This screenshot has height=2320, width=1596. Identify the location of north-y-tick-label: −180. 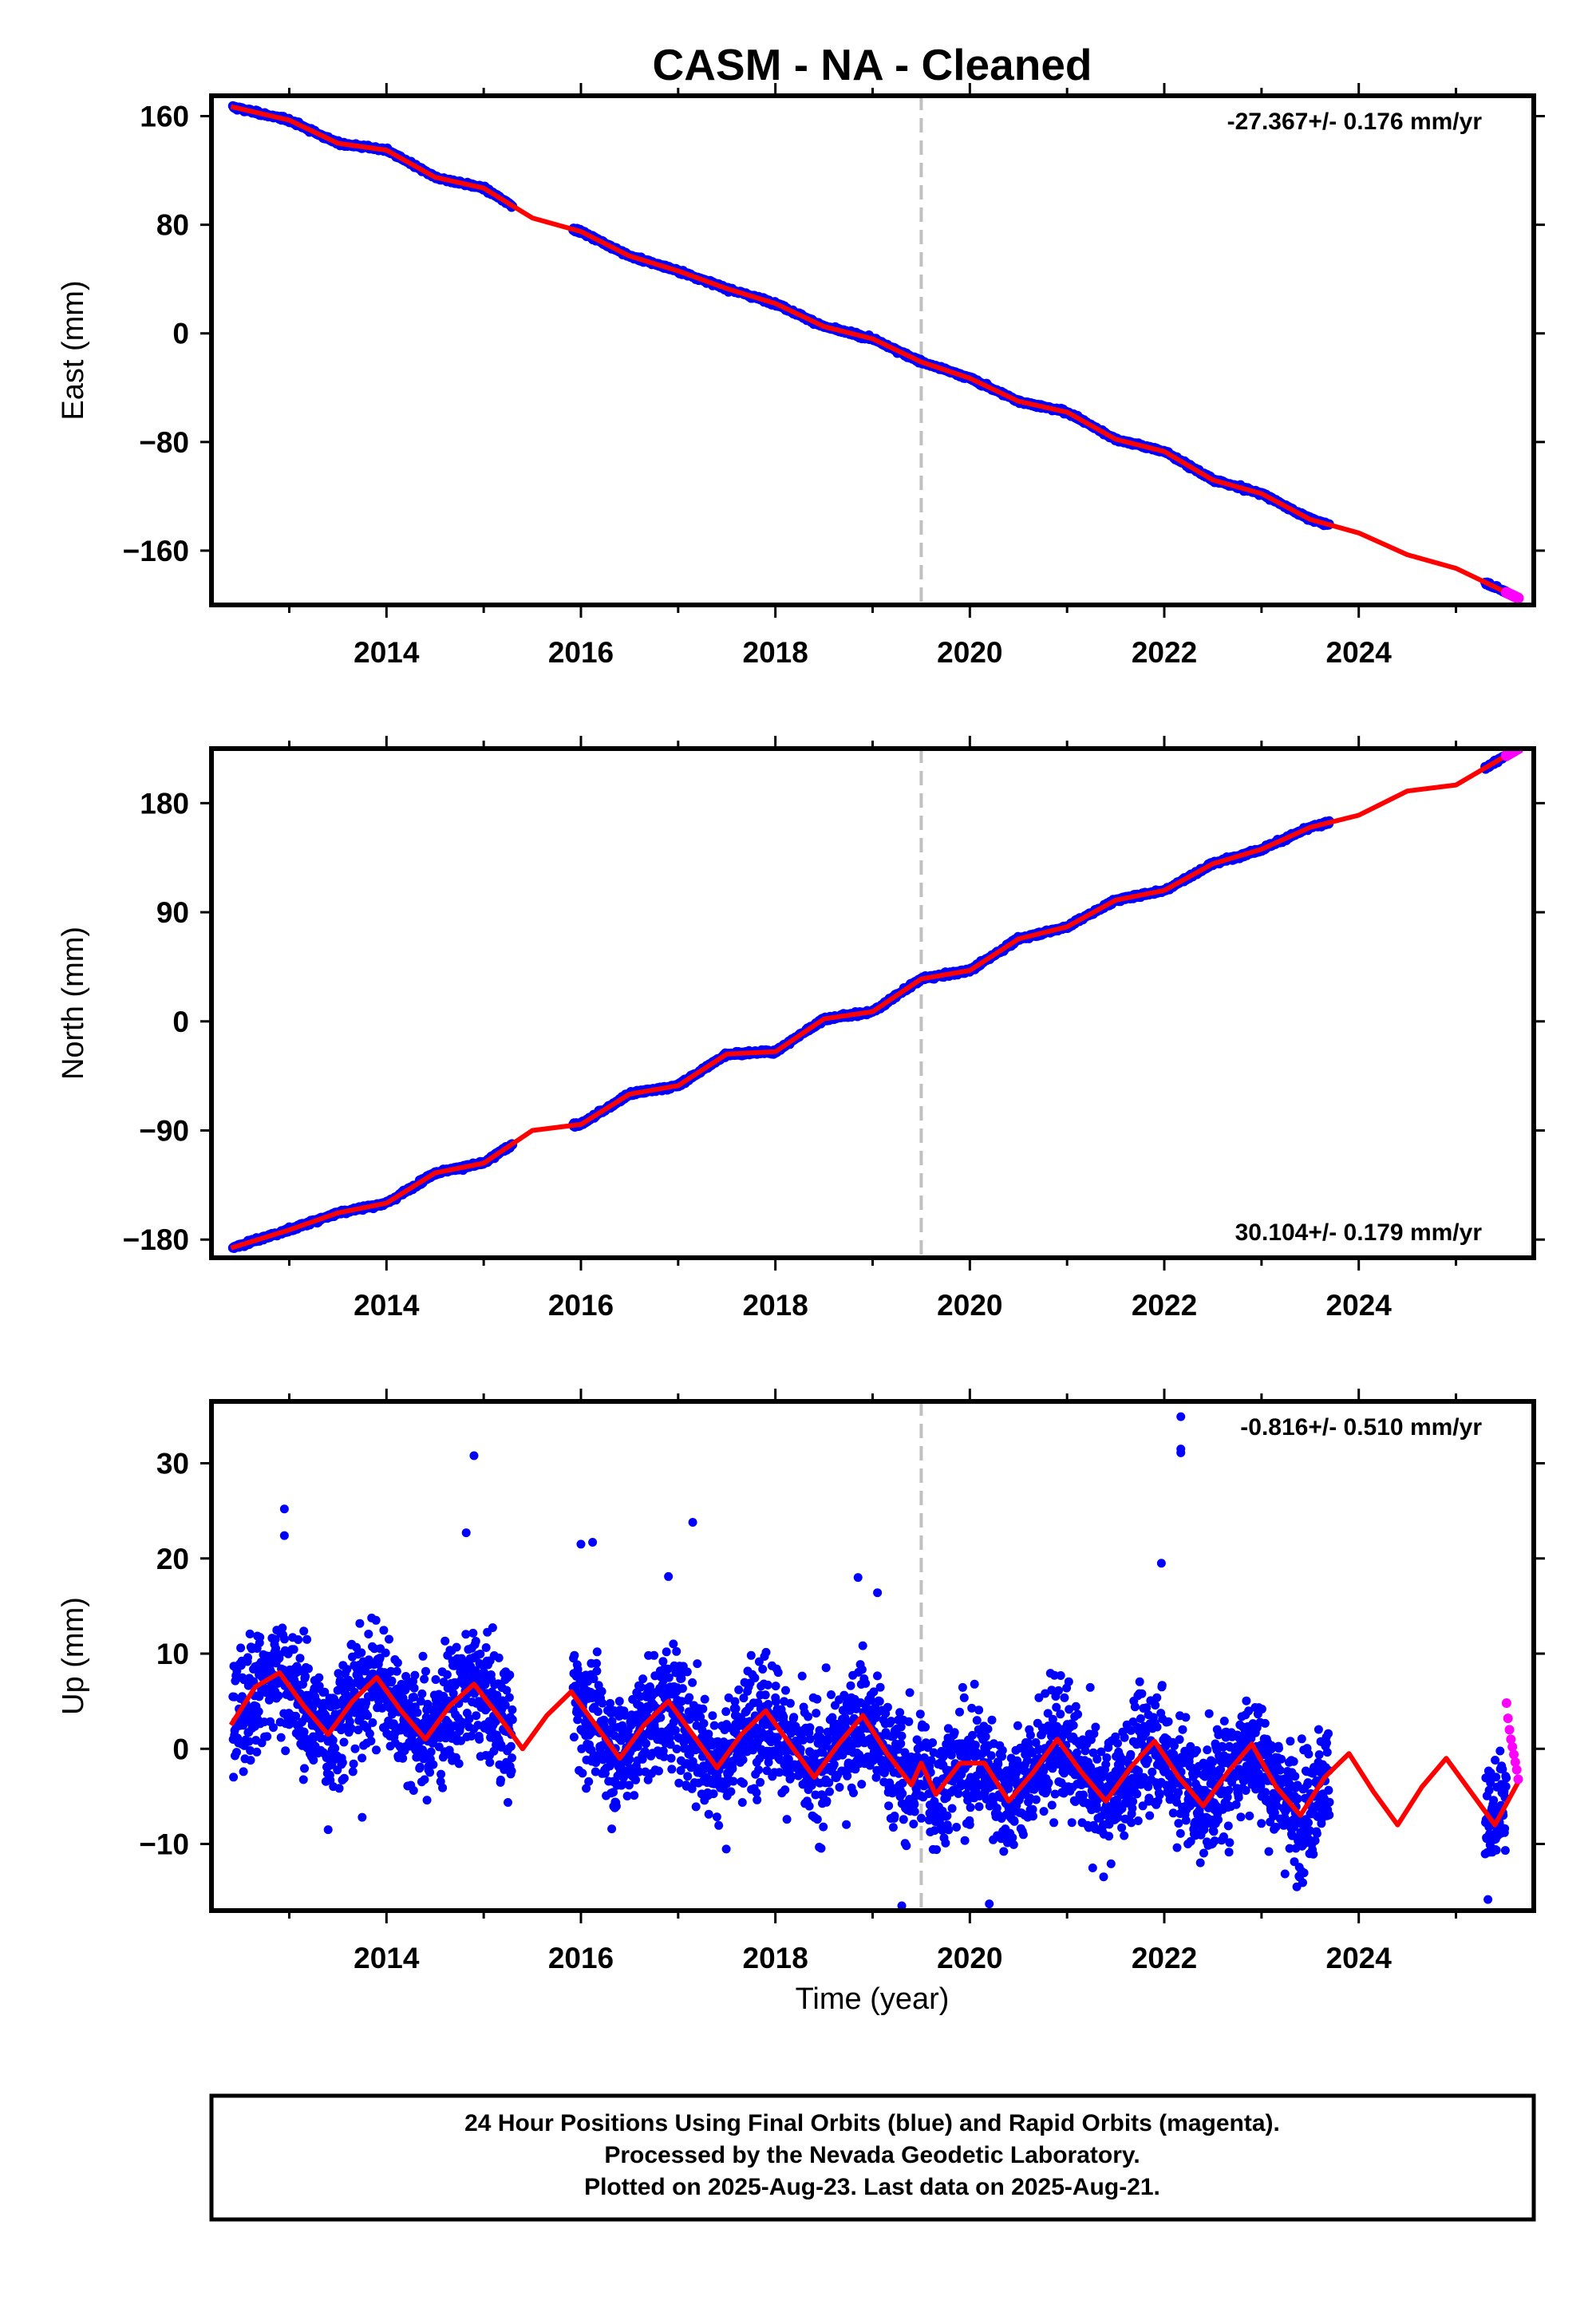
(156, 1239).